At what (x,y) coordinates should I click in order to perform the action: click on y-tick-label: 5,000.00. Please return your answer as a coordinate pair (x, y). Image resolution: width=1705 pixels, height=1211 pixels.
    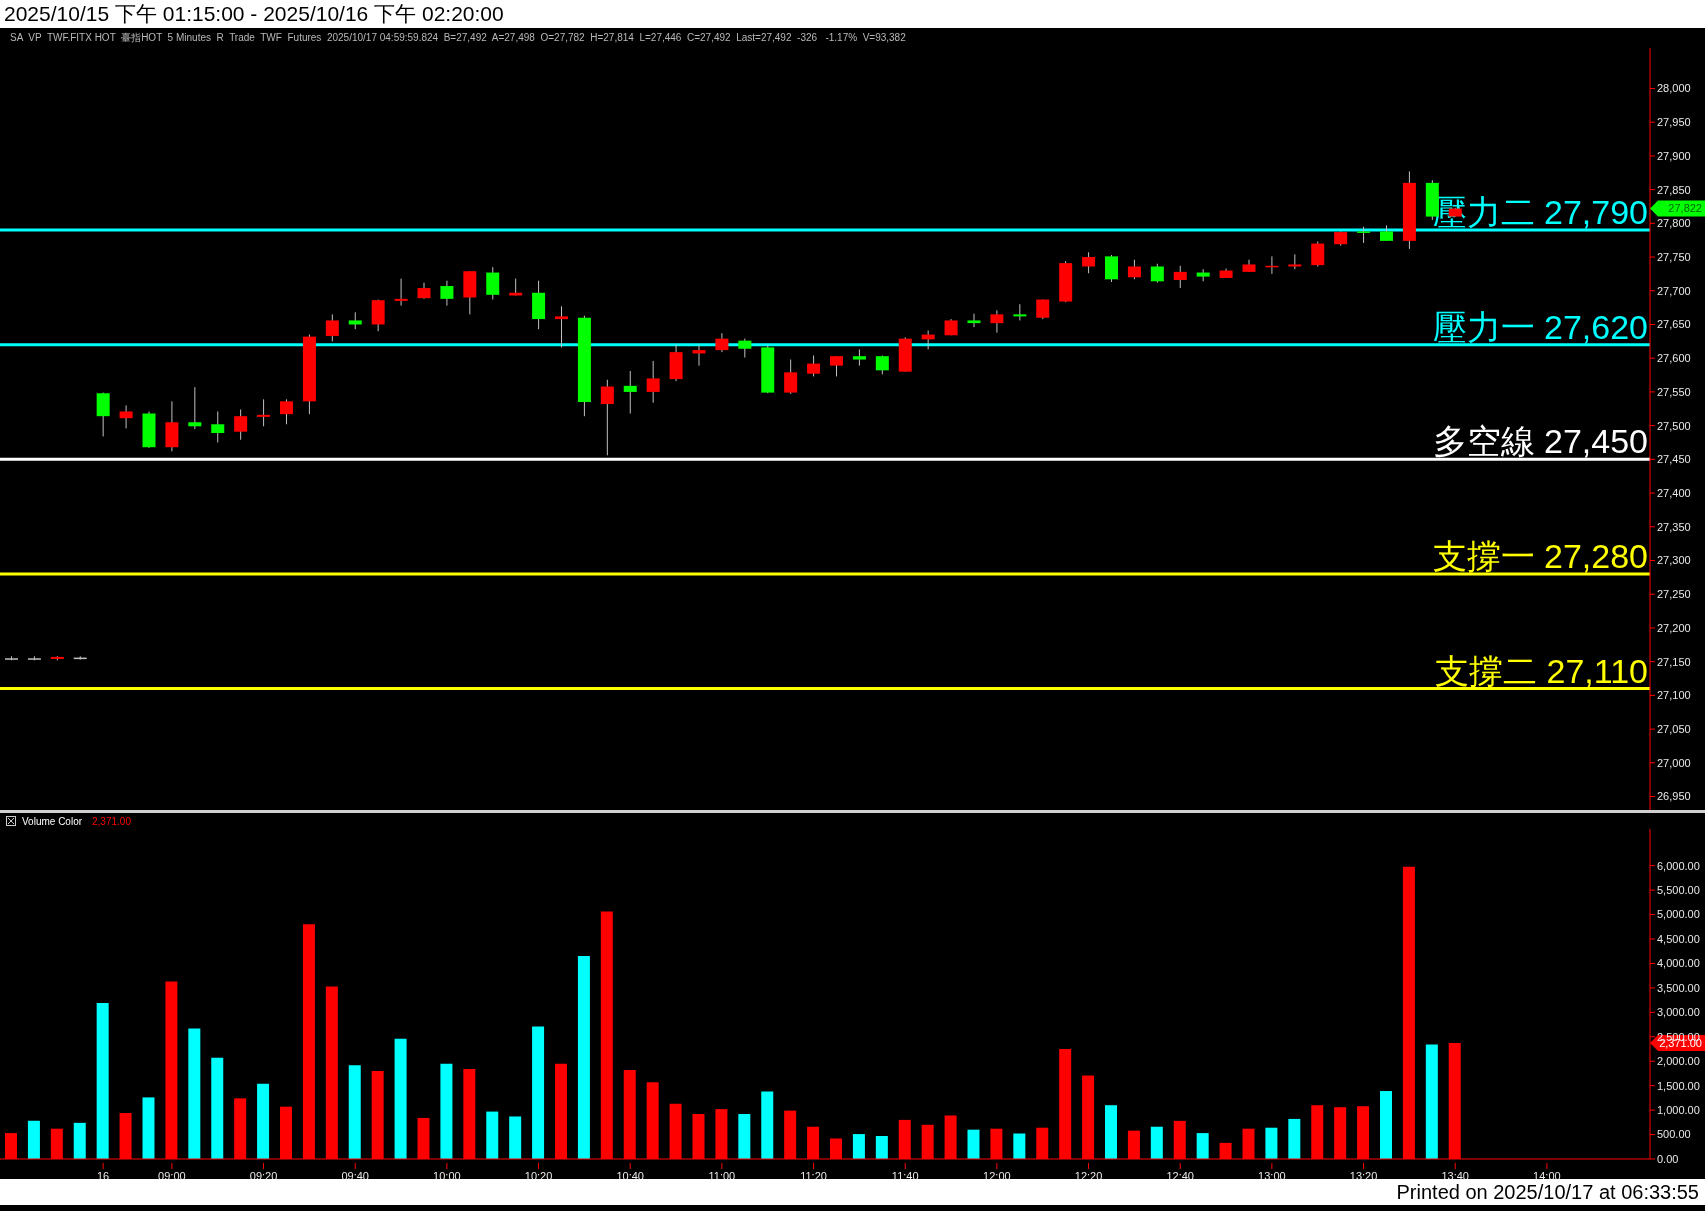
    Looking at the image, I should click on (1678, 914).